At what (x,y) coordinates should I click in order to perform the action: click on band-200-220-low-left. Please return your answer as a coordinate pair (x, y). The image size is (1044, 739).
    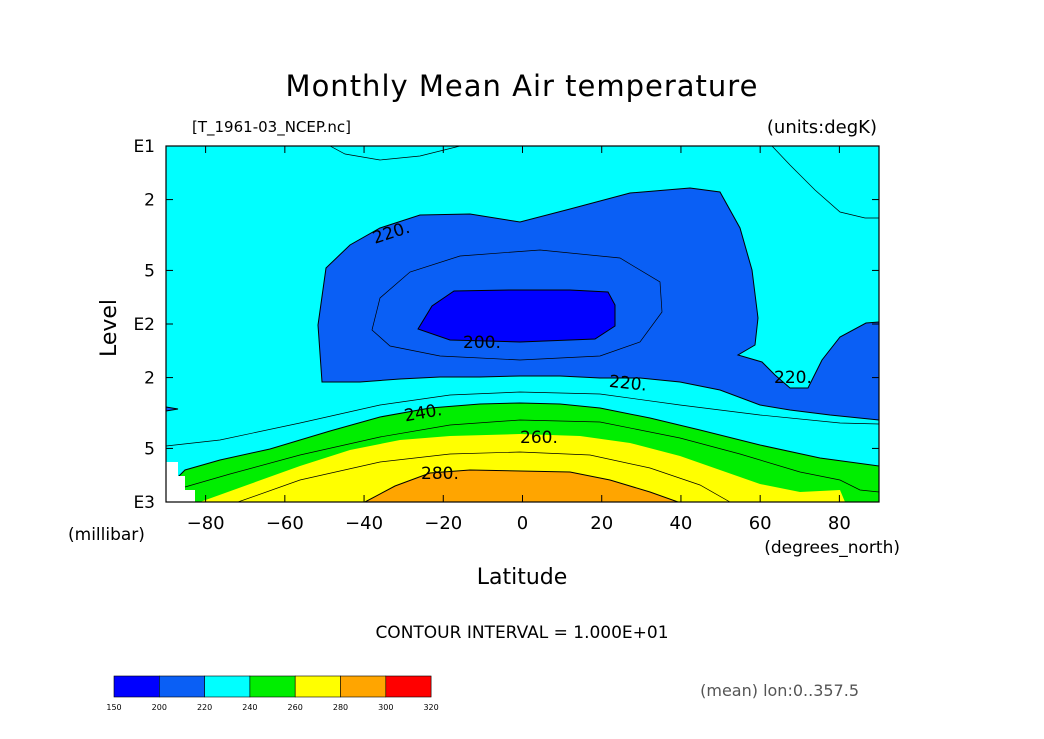
    Looking at the image, I should click on (172, 409).